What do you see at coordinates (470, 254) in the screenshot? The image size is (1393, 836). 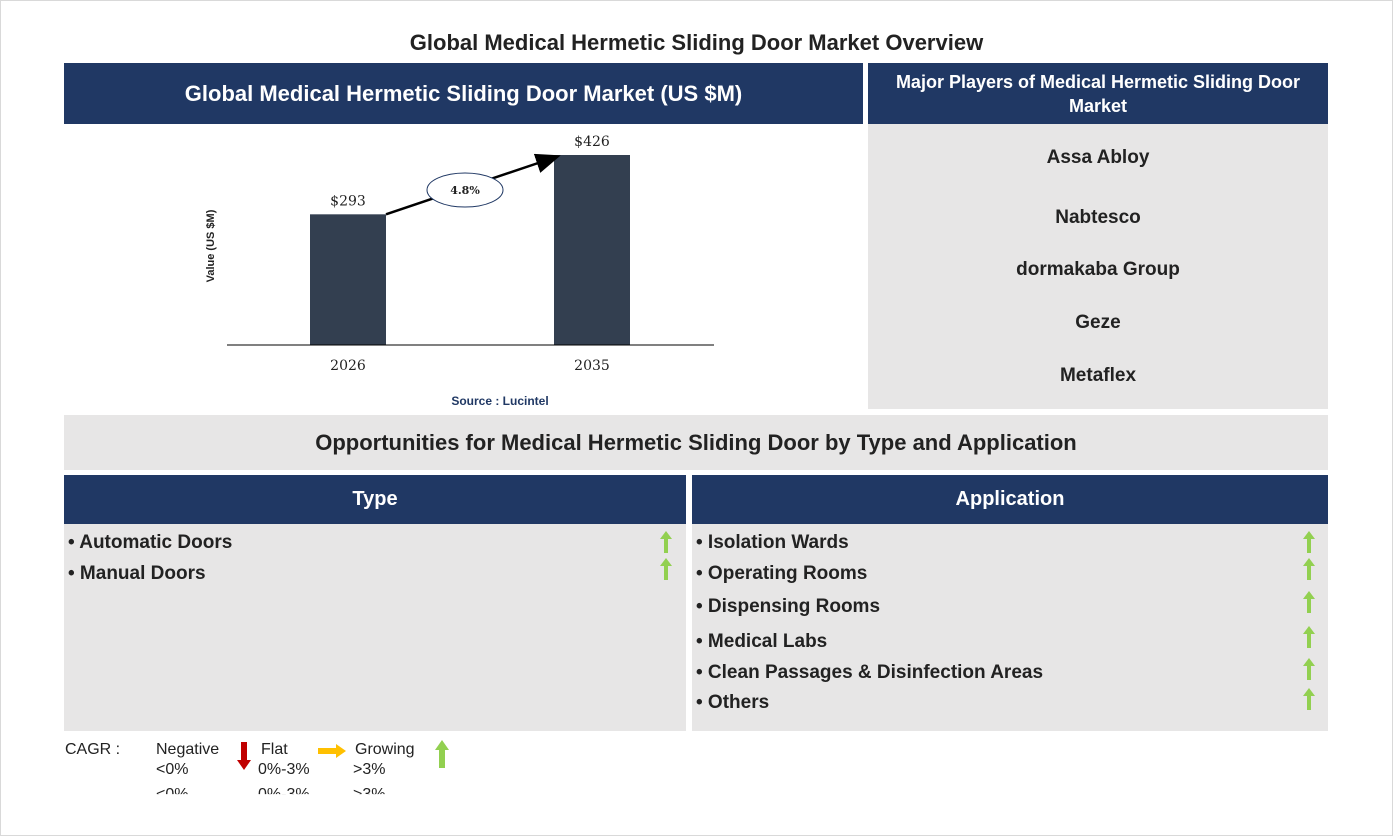 I see `bars-group: $293 2026 $426 2035` at bounding box center [470, 254].